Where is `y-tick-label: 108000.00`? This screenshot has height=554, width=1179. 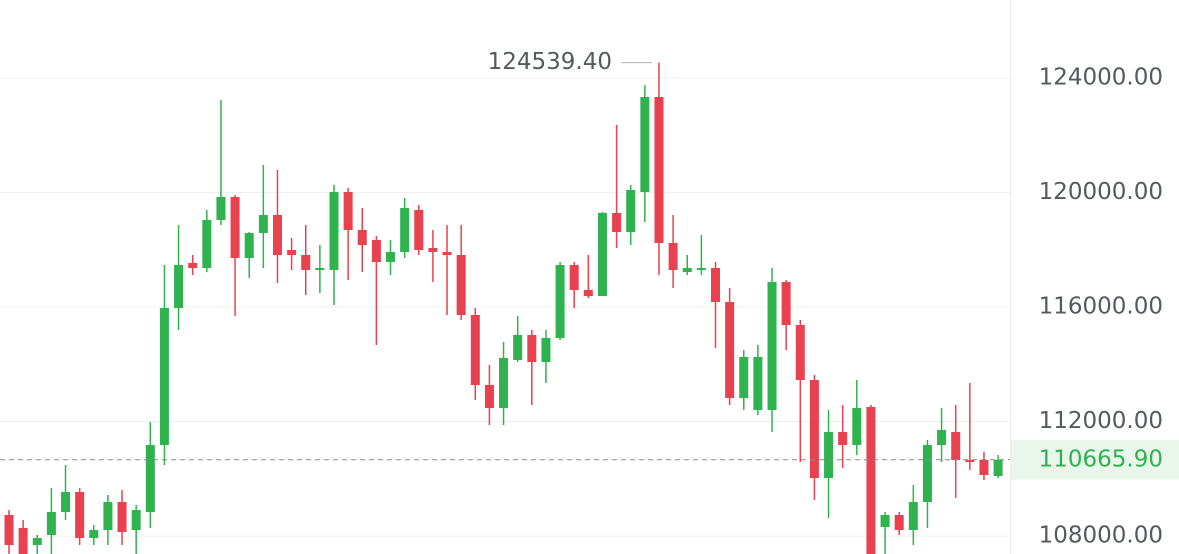 y-tick-label: 108000.00 is located at coordinates (1101, 536).